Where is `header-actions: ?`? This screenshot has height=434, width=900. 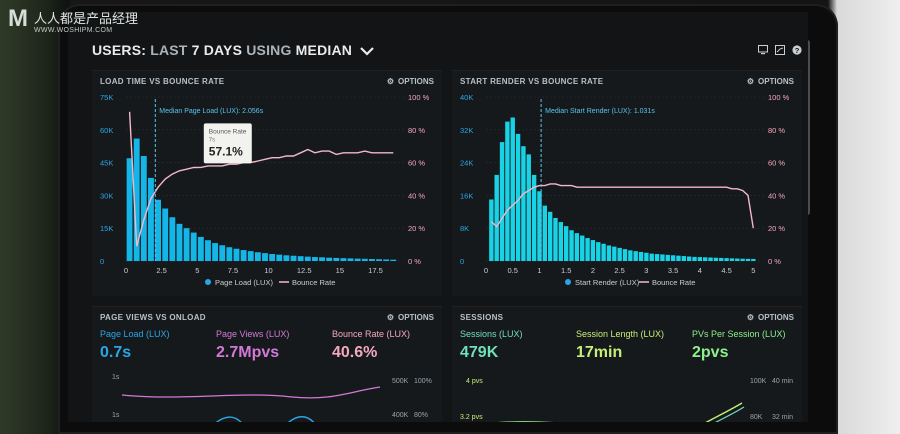
header-actions: ? is located at coordinates (780, 50).